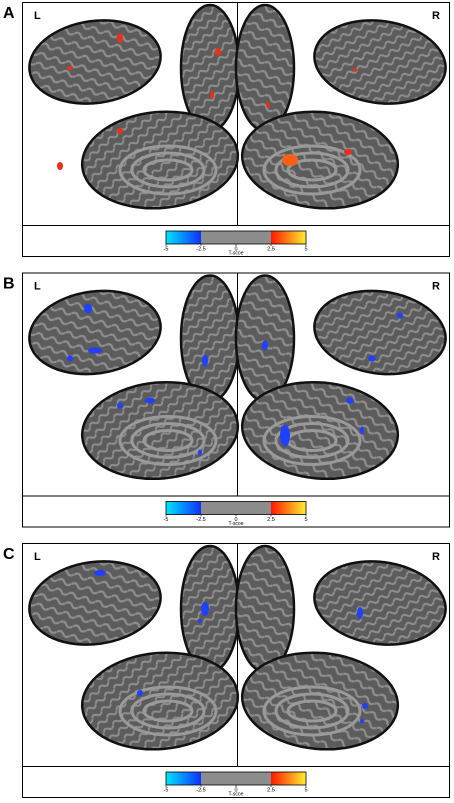 This screenshot has height=803, width=454. Describe the element at coordinates (9, 13) in the screenshot. I see `panel-label: A` at that location.